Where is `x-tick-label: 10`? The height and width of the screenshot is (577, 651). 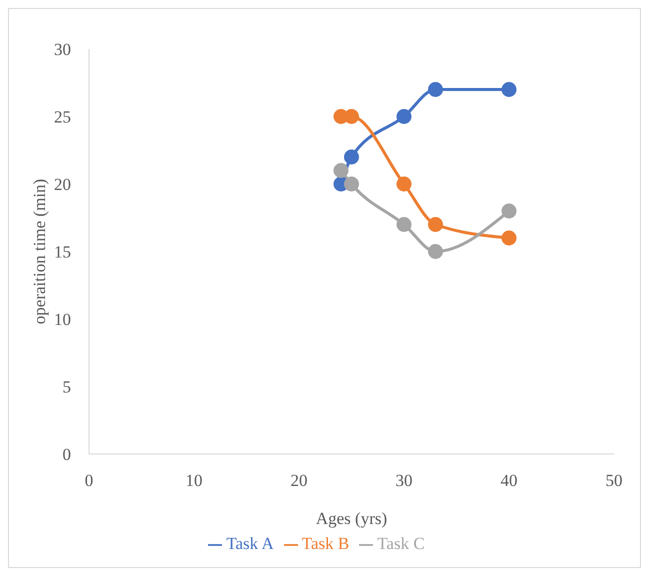
x-tick-label: 10 is located at coordinates (194, 480).